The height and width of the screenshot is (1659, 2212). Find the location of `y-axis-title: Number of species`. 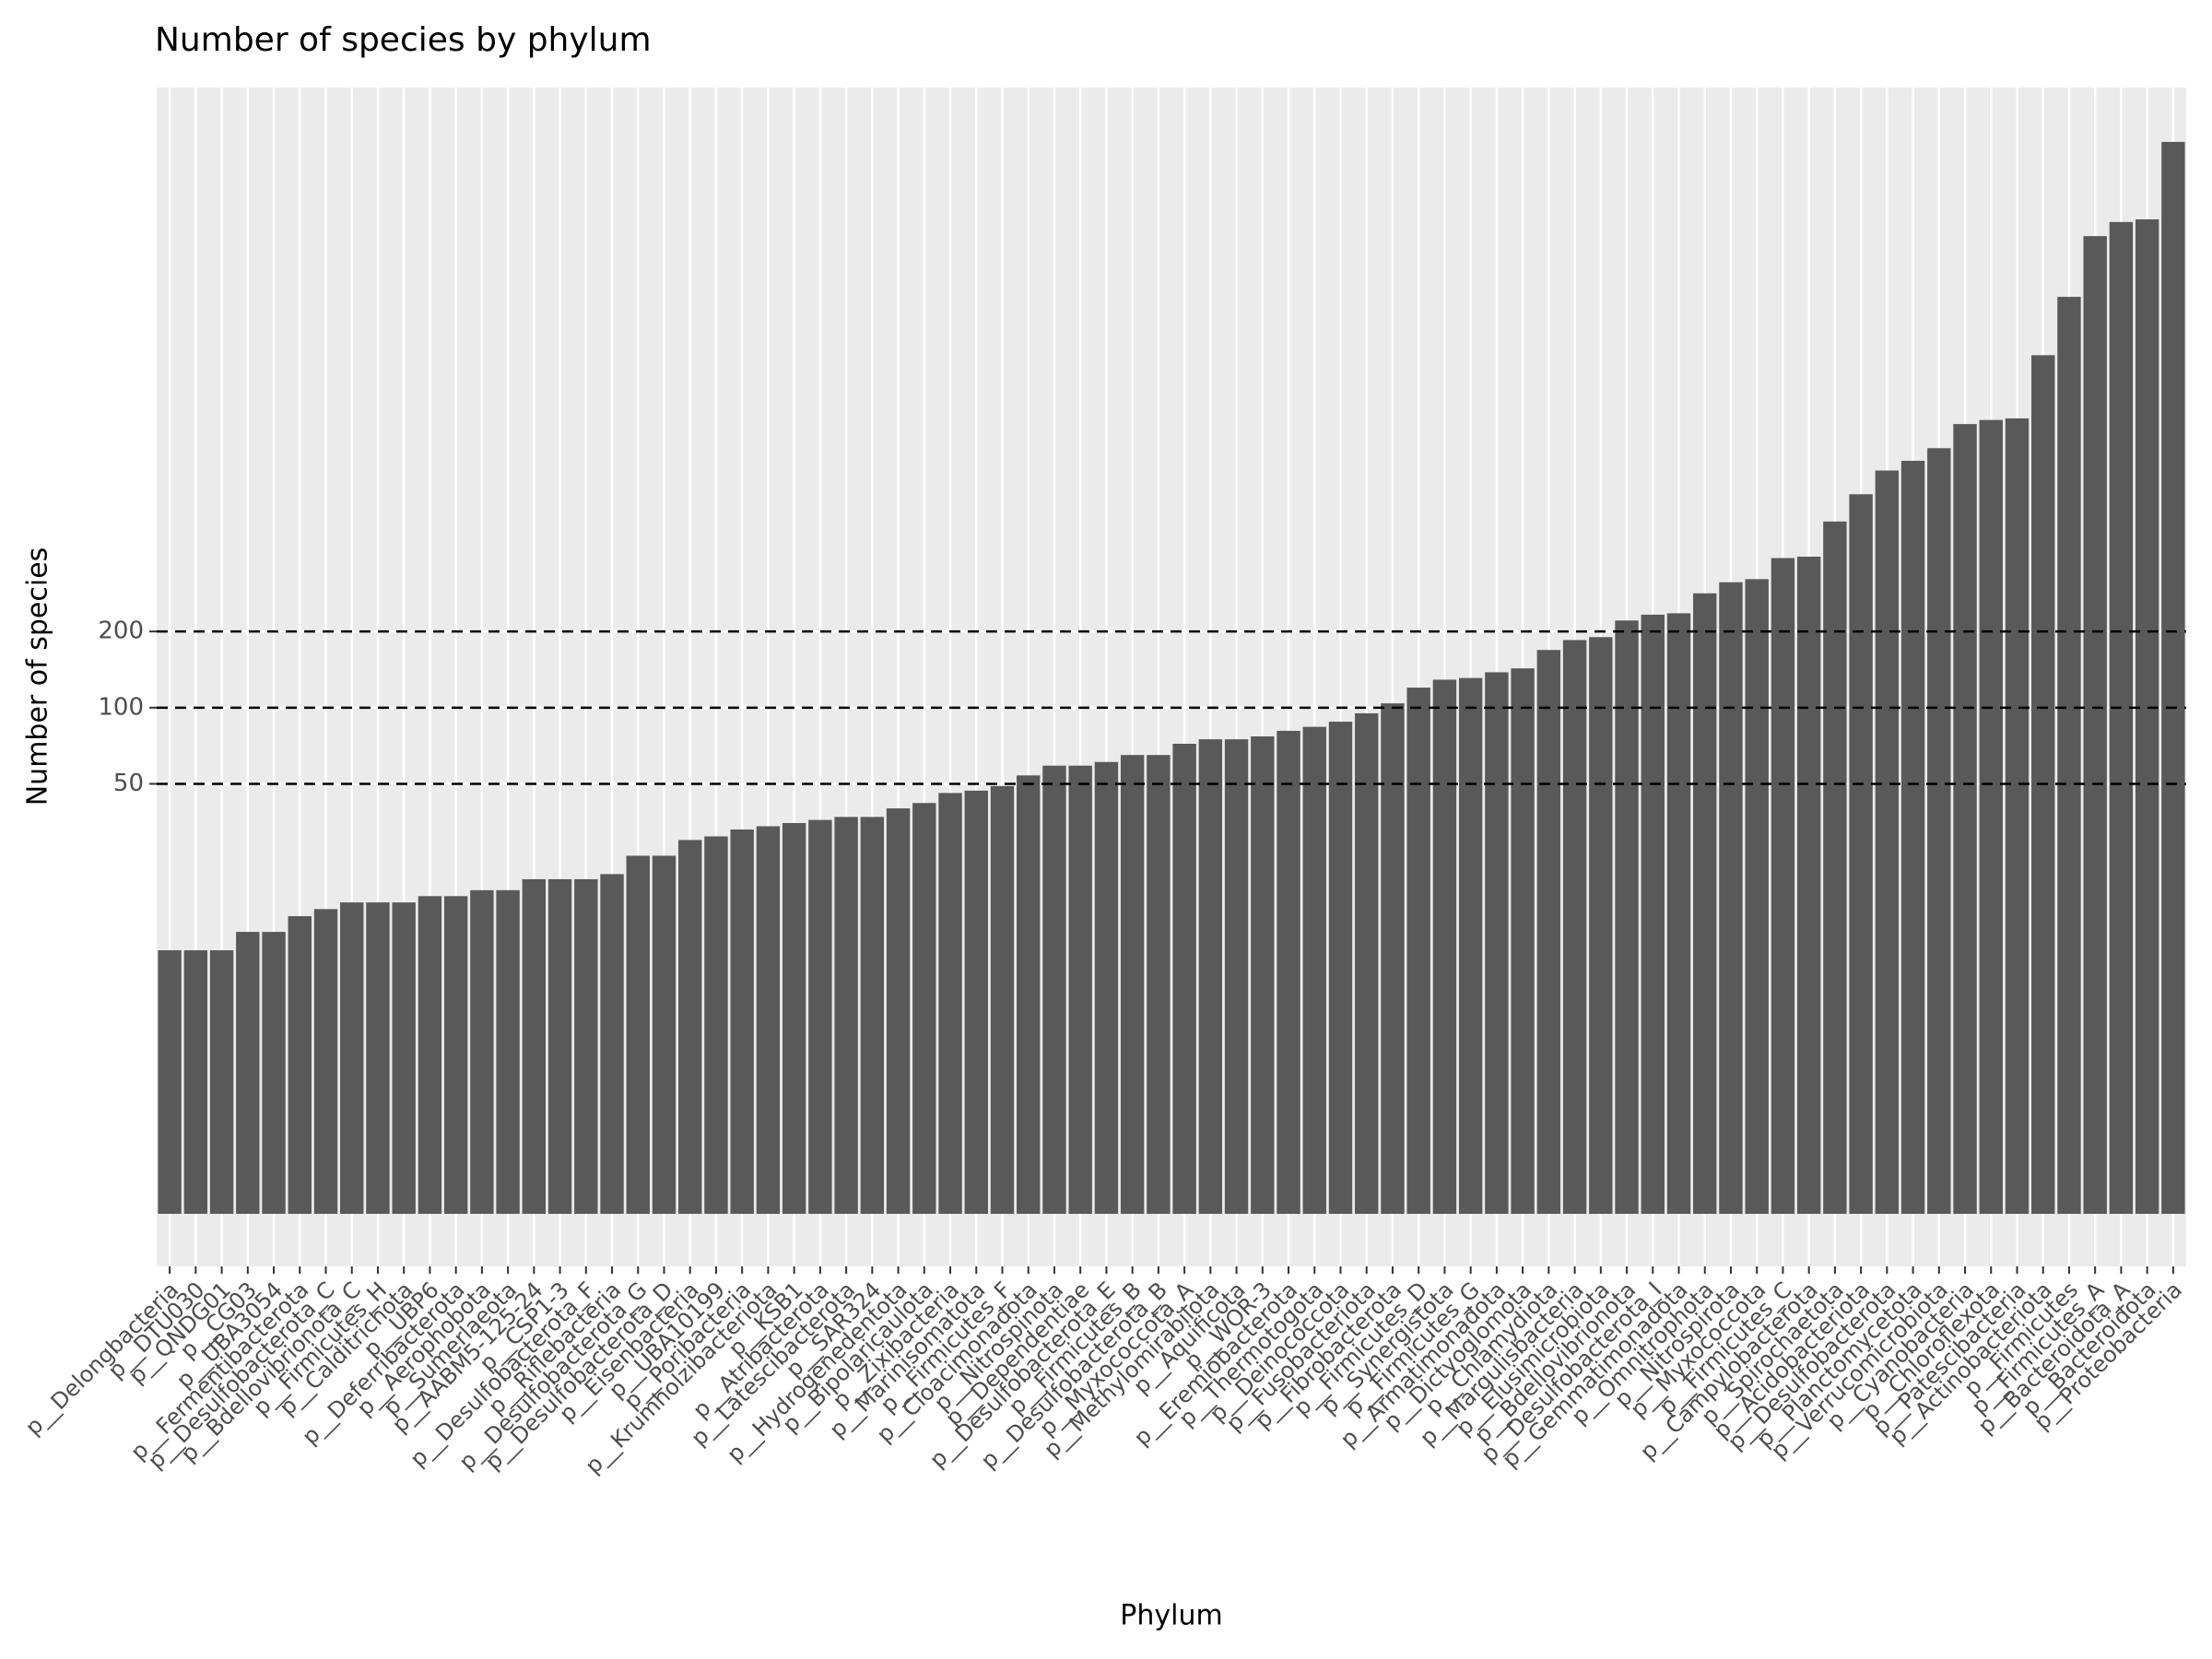

y-axis-title: Number of species is located at coordinates (38, 676).